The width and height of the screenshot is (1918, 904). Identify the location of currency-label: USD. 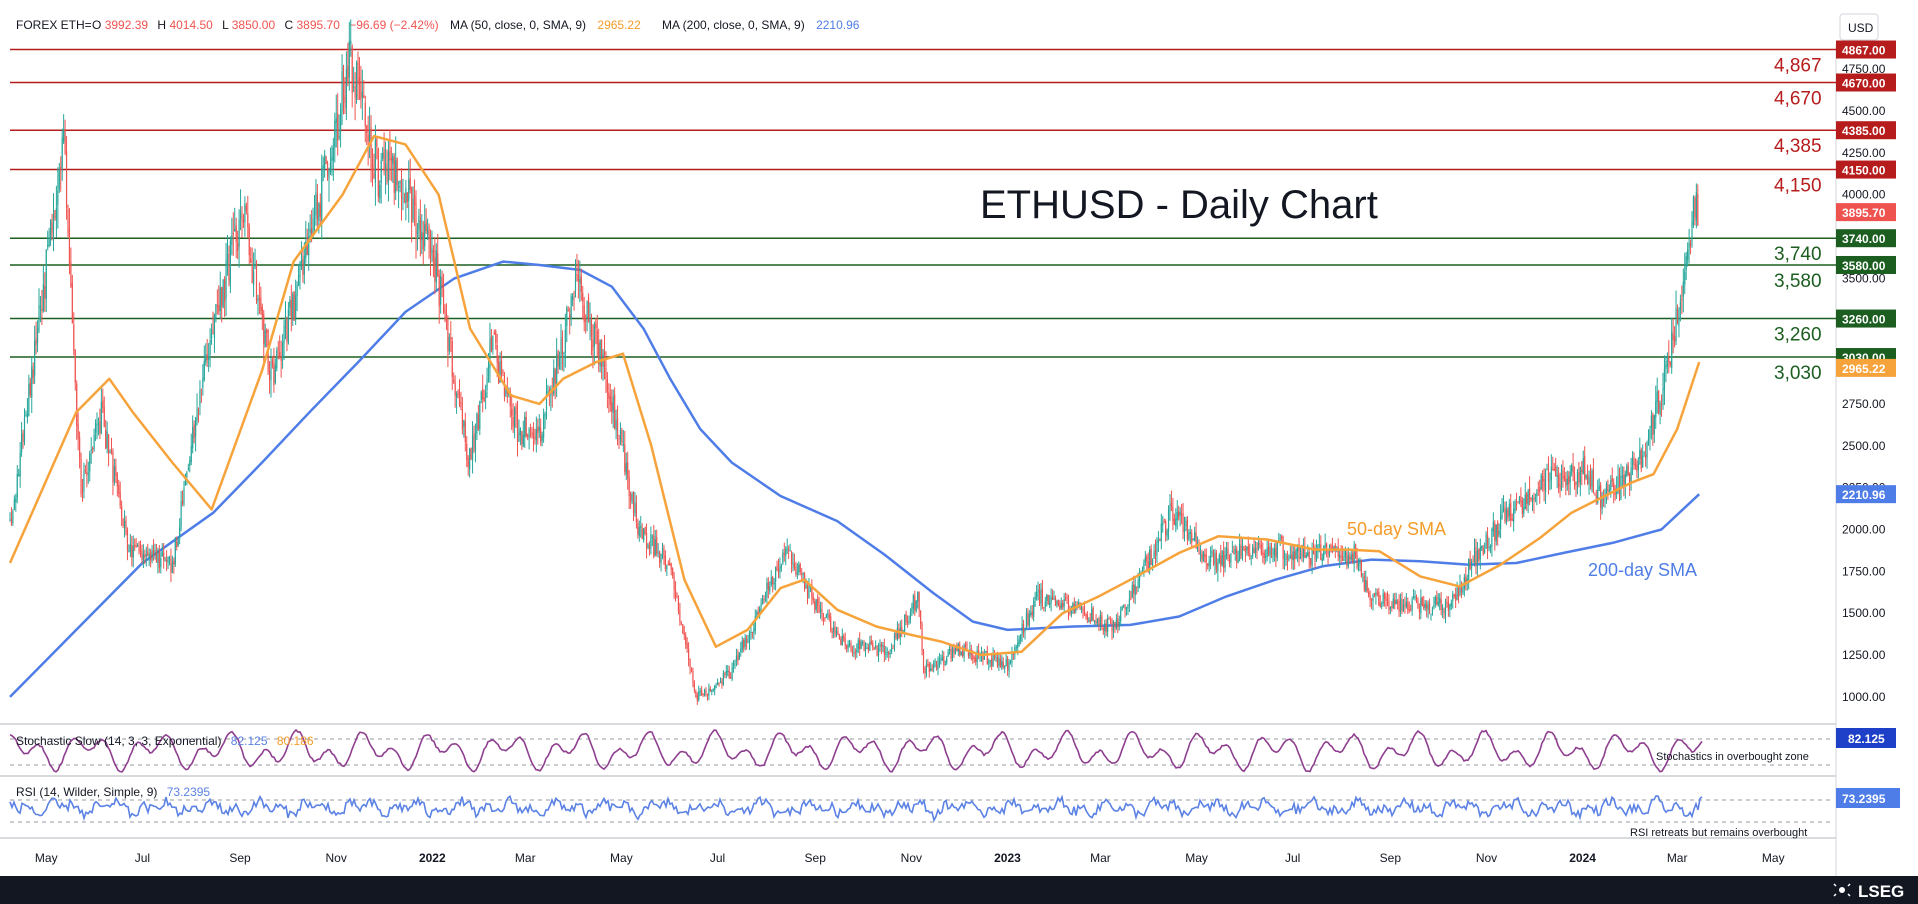
(1861, 28).